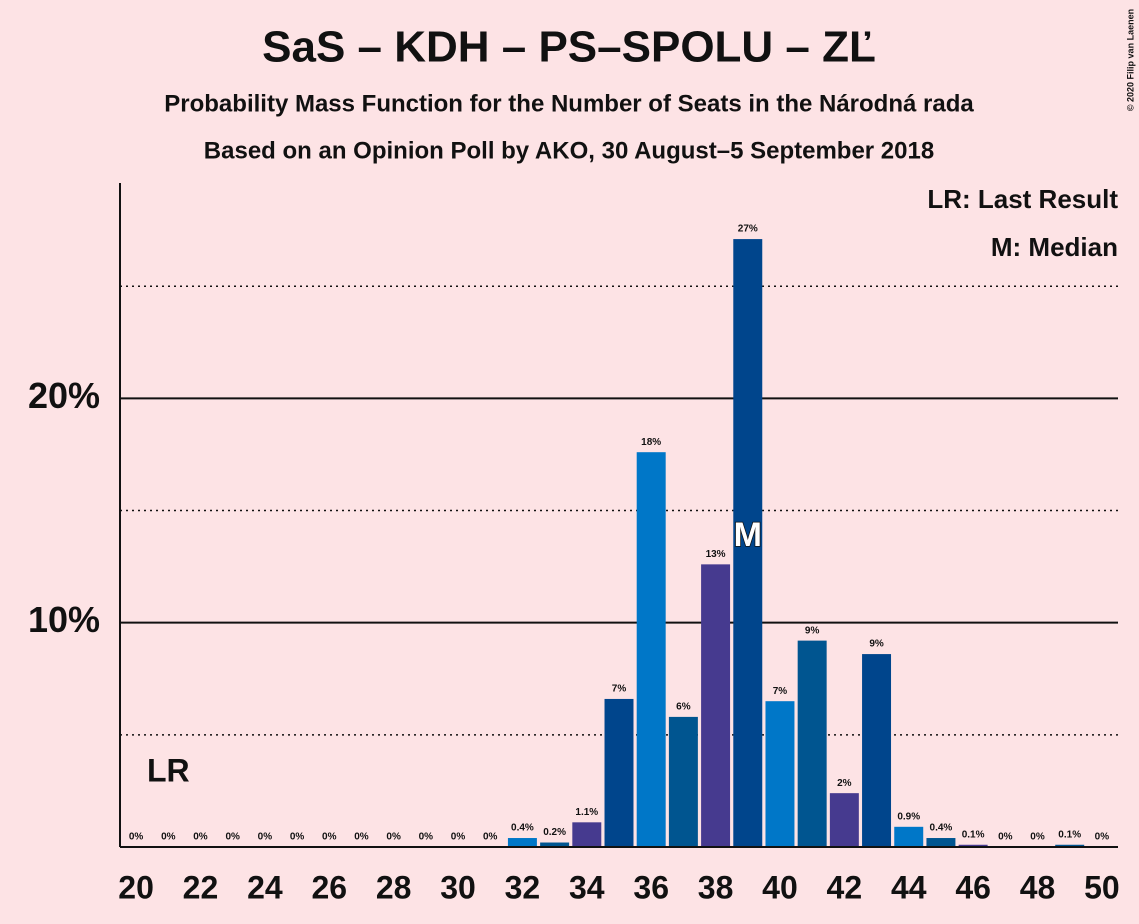 This screenshot has width=1139, height=924. What do you see at coordinates (569, 47) in the screenshot?
I see `chart-title: SaS – KDH – PS–SPOLU – ZĽ` at bounding box center [569, 47].